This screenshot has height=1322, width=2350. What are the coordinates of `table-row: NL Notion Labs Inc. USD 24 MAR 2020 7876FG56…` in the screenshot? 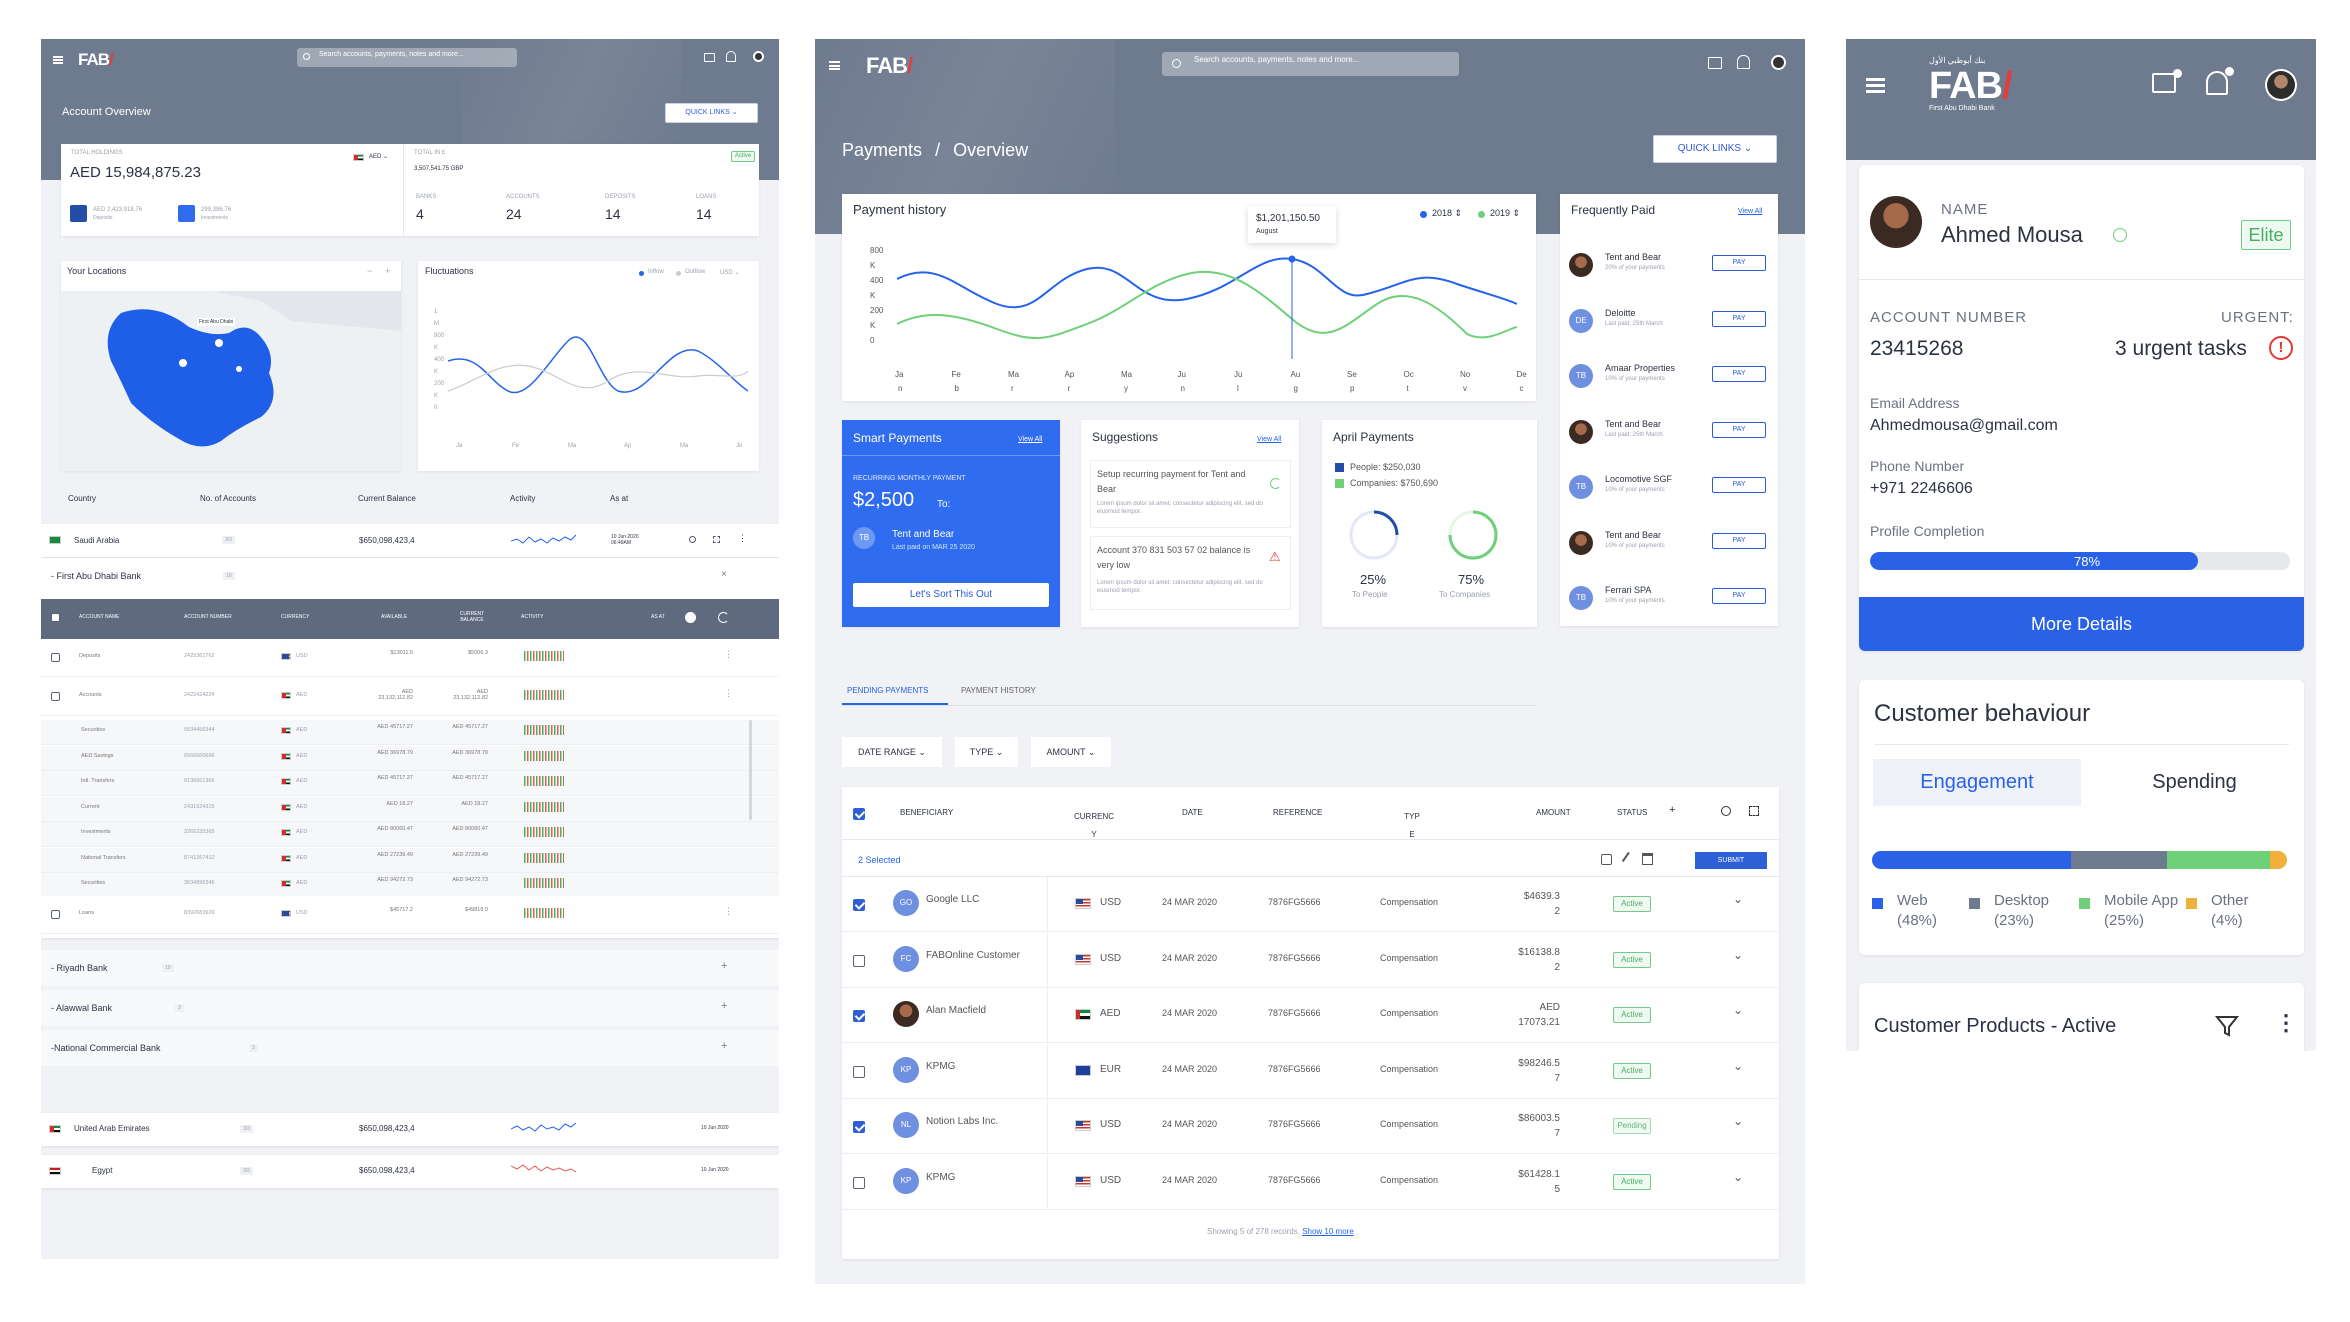 It's located at (1310, 1126).